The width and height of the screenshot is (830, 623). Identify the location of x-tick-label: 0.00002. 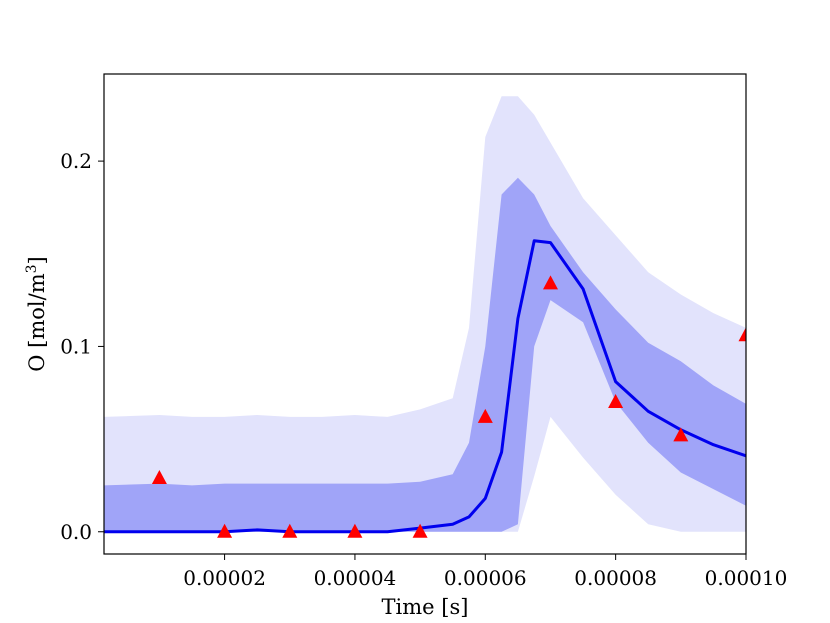
(224, 578).